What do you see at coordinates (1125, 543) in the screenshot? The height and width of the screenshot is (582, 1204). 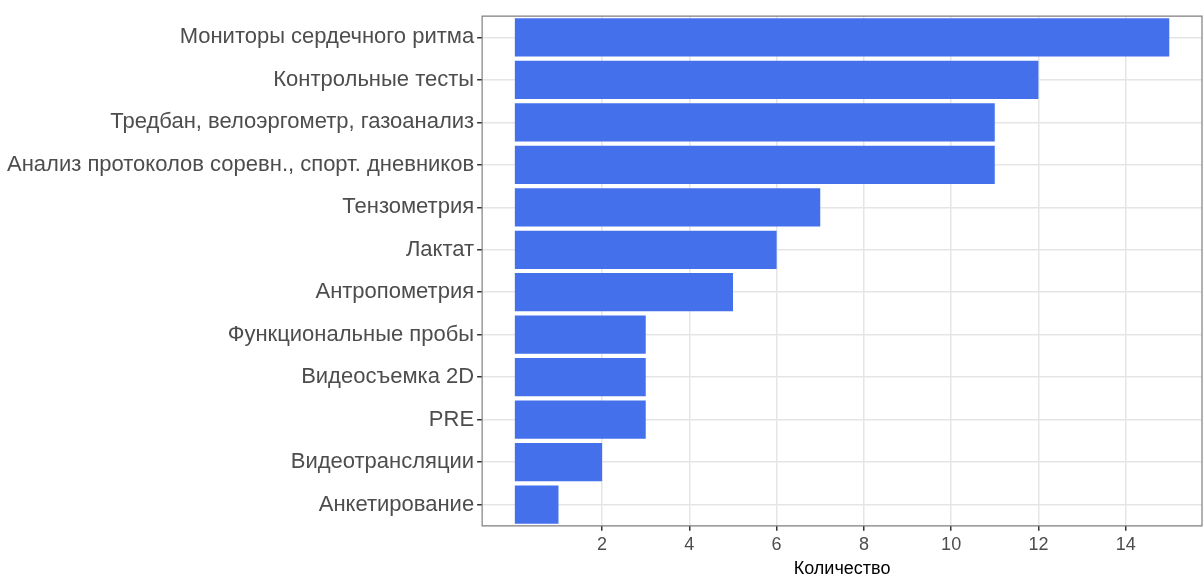 I see `x-tick-label: 14` at bounding box center [1125, 543].